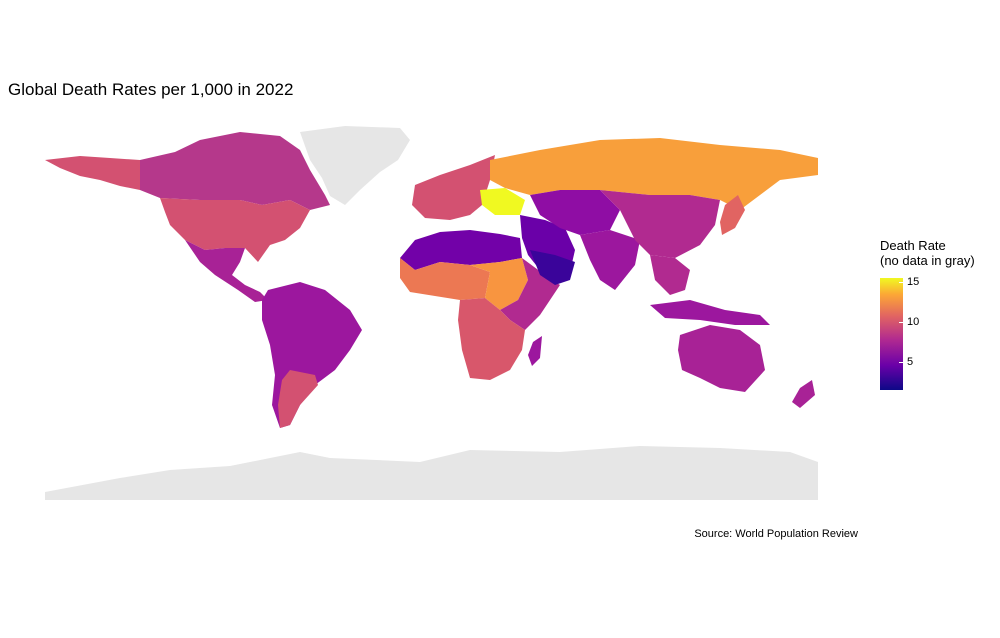 This screenshot has width=1000, height=638. I want to click on region-china, so click(660, 224).